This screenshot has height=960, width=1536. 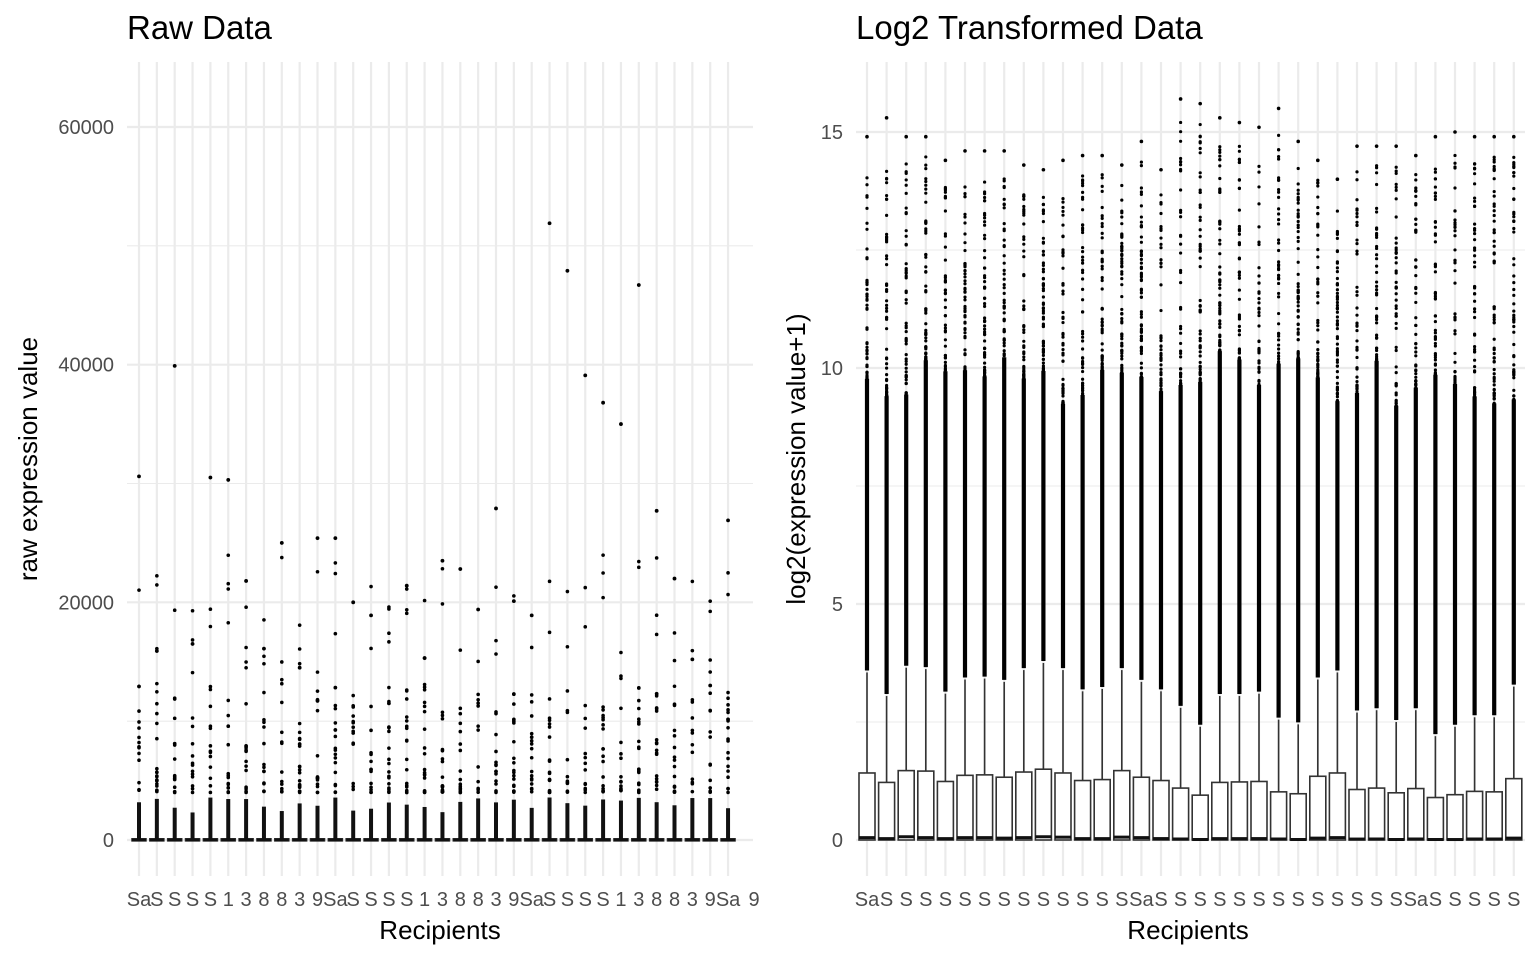 I want to click on x-tick-label: 9, so click(x=513, y=900).